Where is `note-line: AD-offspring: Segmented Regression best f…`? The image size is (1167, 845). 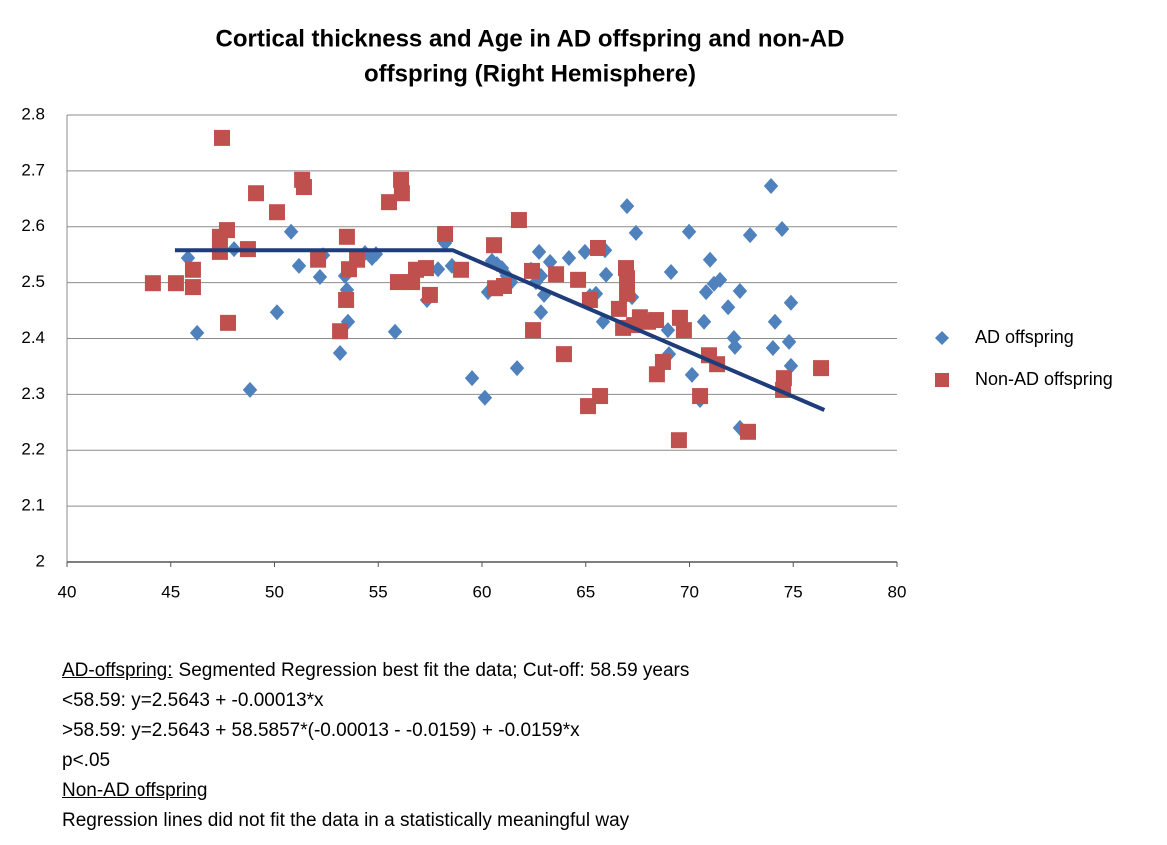 note-line: AD-offspring: Segmented Regression best f… is located at coordinates (375, 671).